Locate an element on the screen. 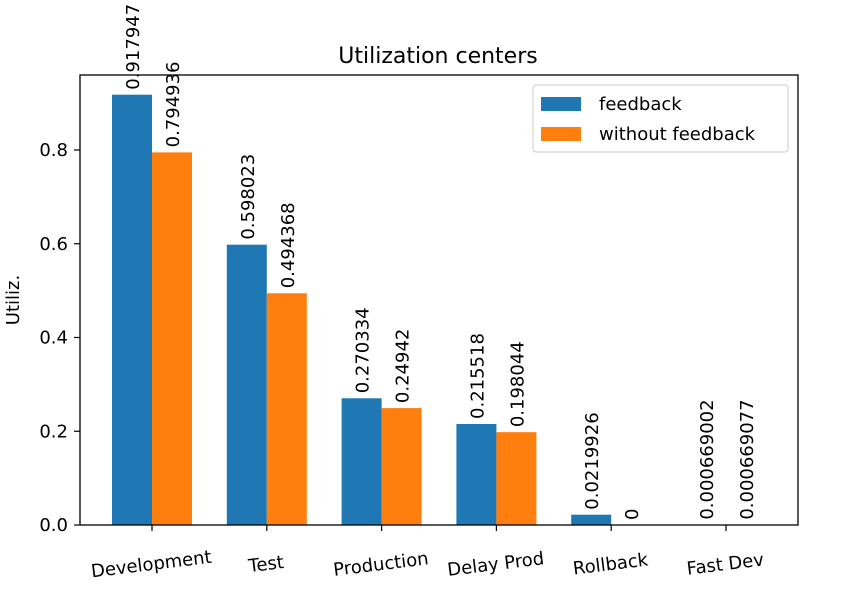 The height and width of the screenshot is (602, 851). bar-test-feedback is located at coordinates (247, 385).